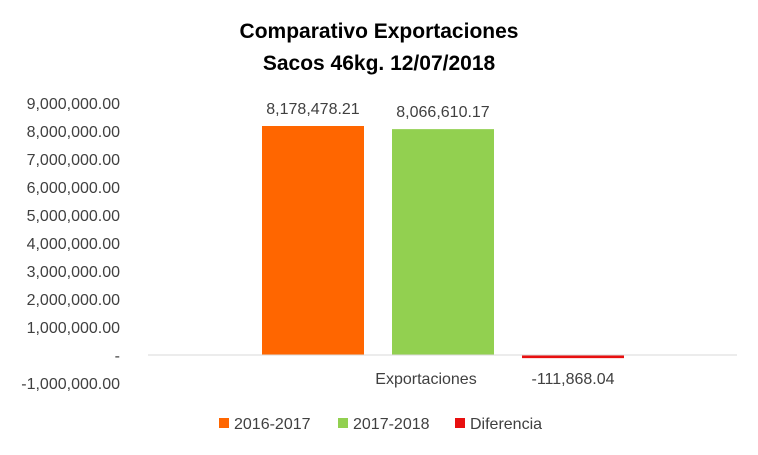  Describe the element at coordinates (443, 112) in the screenshot. I see `data-label: 8,066,610.17` at that location.